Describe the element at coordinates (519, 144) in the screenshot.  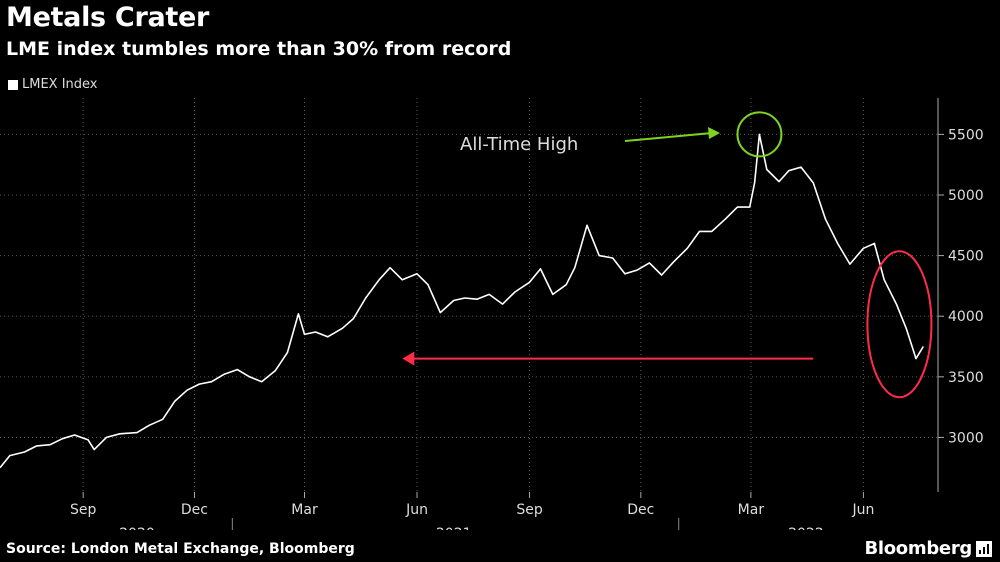
I see `all-time-high-label: All-Time High` at that location.